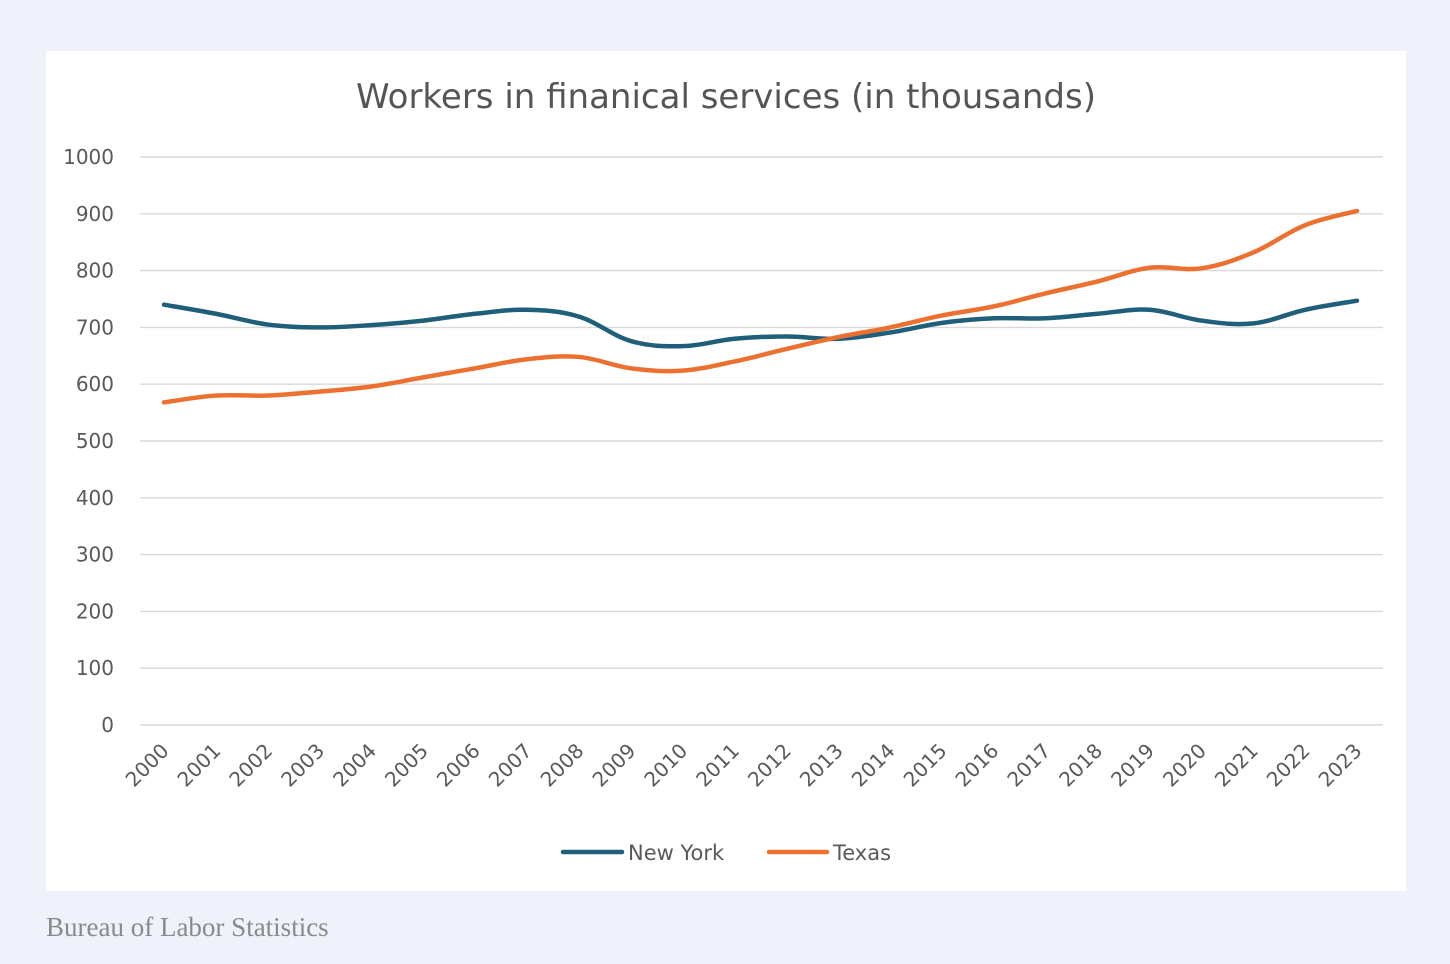 The width and height of the screenshot is (1450, 964). Describe the element at coordinates (1340, 765) in the screenshot. I see `x-tick-label: 2023` at that location.